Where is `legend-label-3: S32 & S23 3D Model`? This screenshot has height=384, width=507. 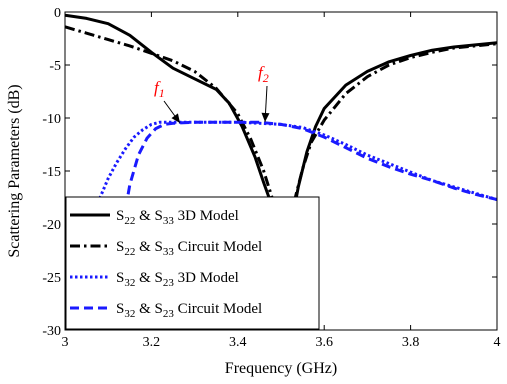
legend-label-3: S32 & S23 3D Model is located at coordinates (177, 279).